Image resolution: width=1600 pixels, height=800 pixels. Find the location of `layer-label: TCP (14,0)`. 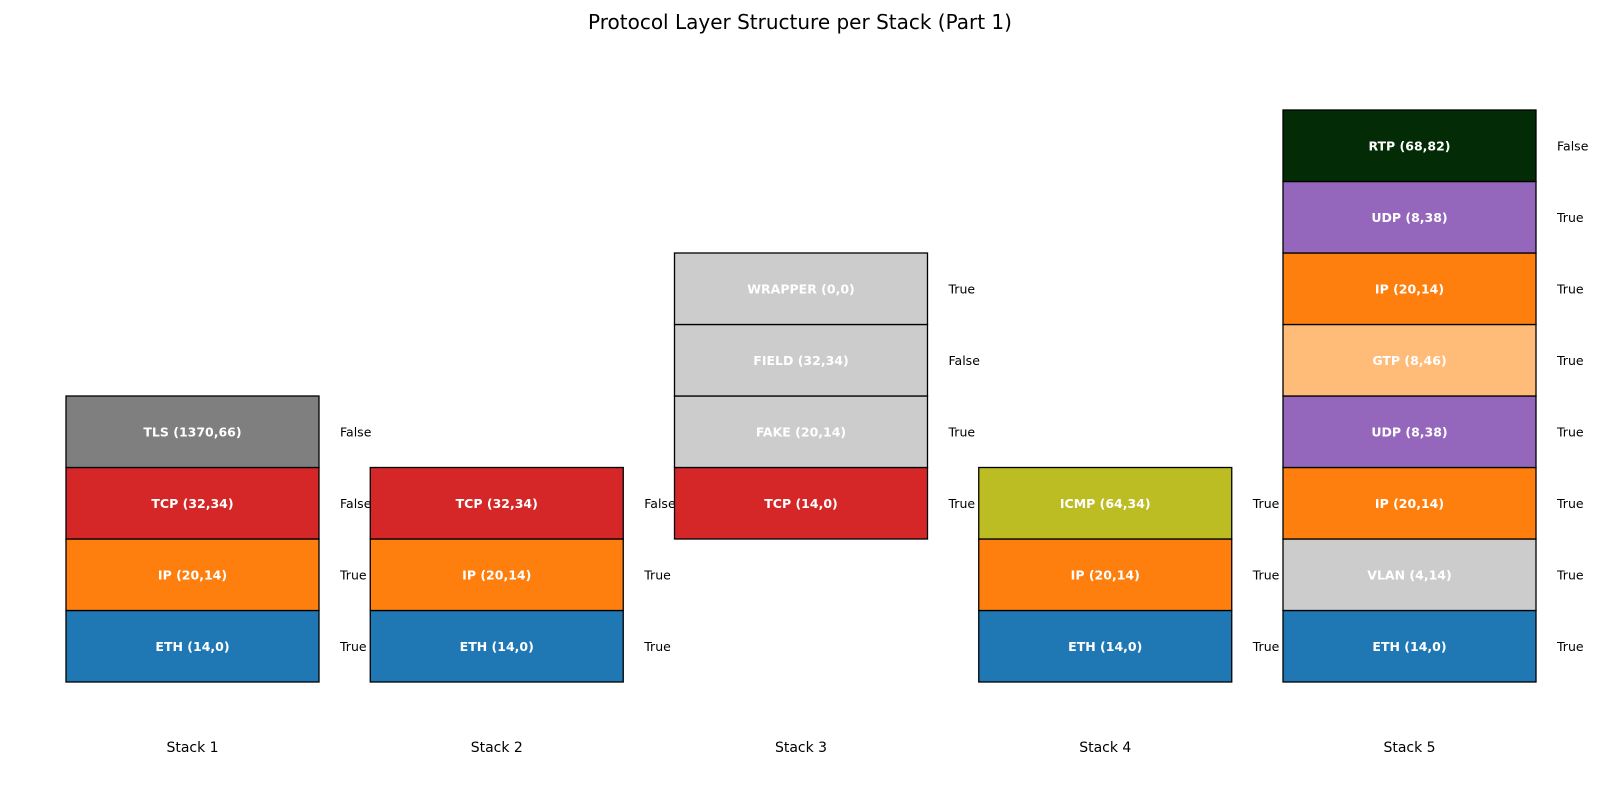

layer-label: TCP (14,0) is located at coordinates (800, 503).